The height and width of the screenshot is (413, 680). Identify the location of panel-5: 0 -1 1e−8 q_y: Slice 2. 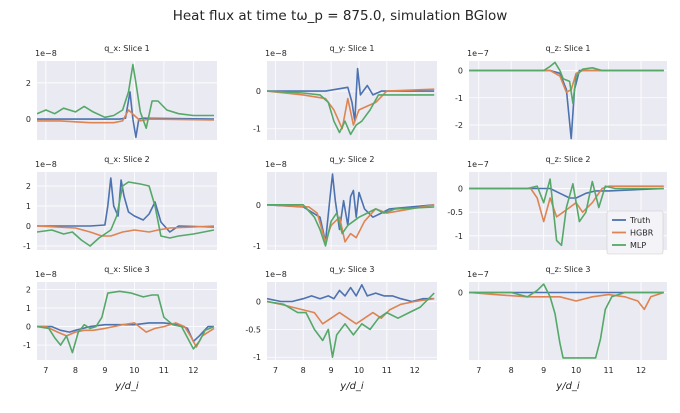
(345, 203).